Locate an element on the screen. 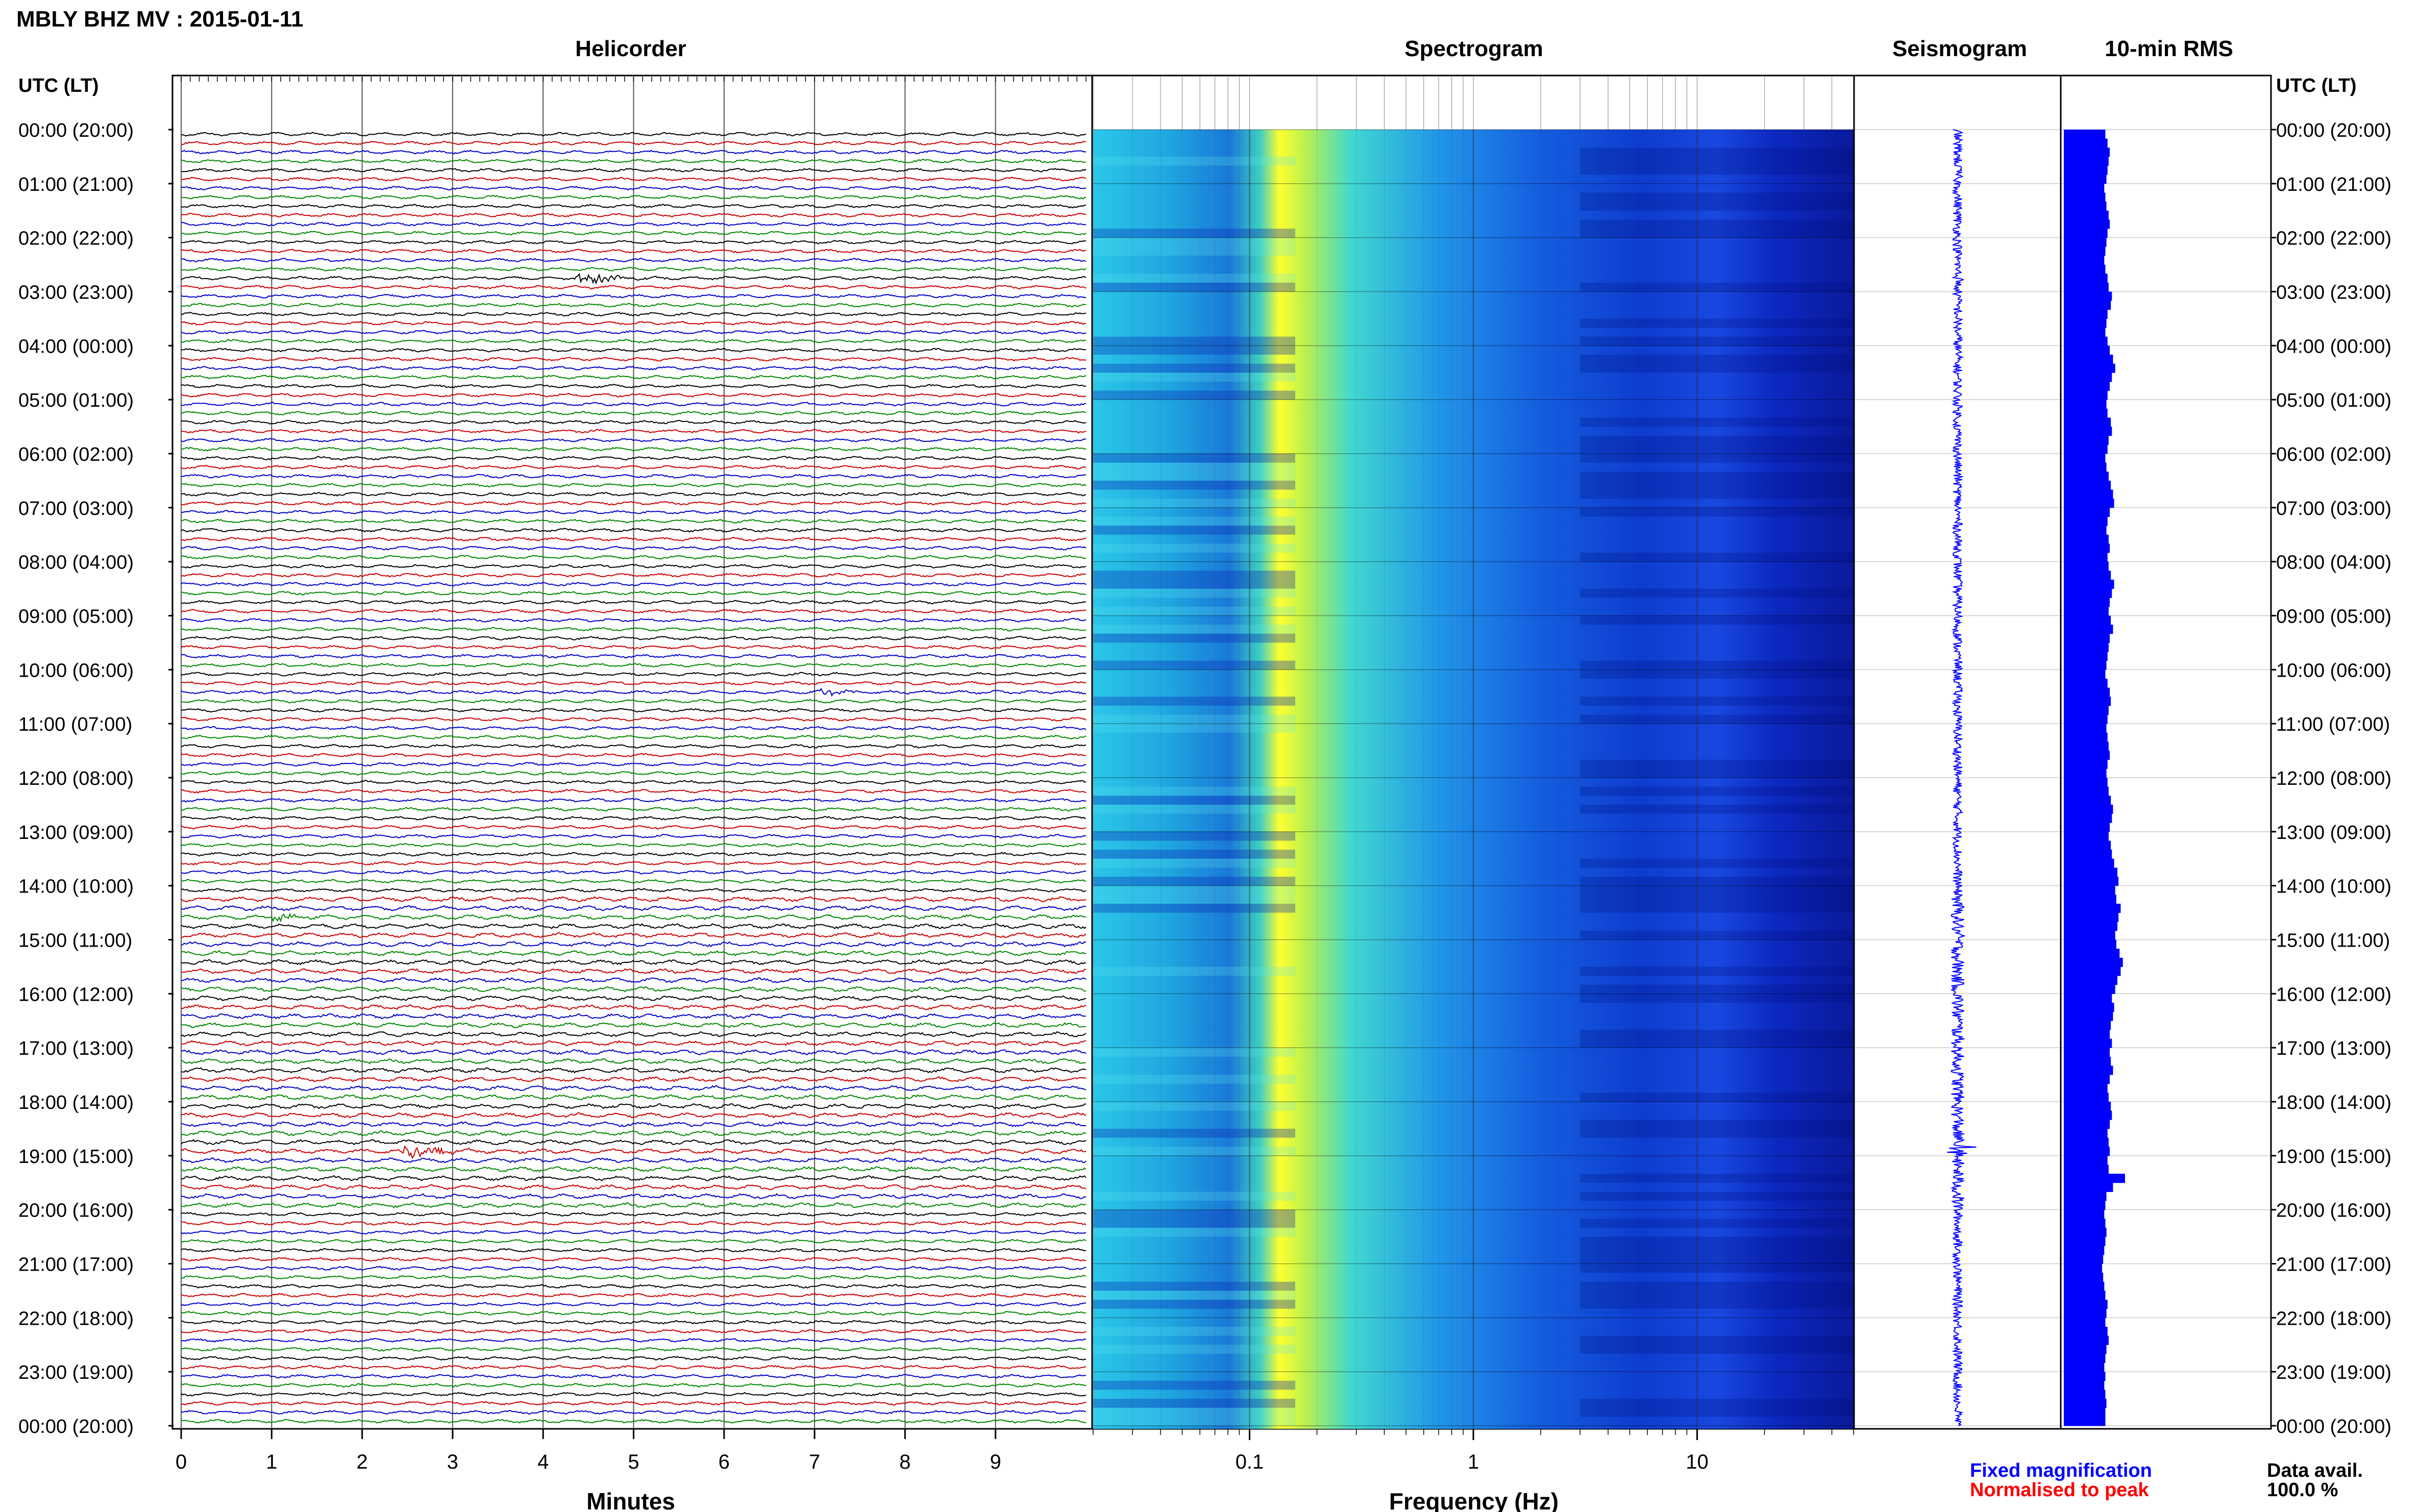 This screenshot has height=1512, width=2419. spectrogram-title: Spectrogram is located at coordinates (1473, 48).